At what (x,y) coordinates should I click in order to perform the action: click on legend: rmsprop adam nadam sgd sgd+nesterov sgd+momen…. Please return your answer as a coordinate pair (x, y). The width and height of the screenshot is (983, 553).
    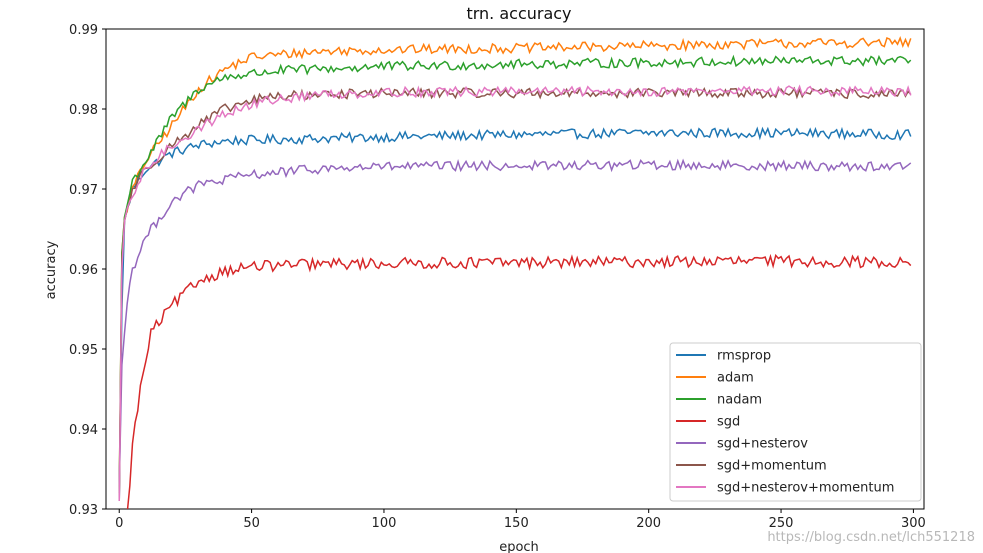
    Looking at the image, I should click on (795, 422).